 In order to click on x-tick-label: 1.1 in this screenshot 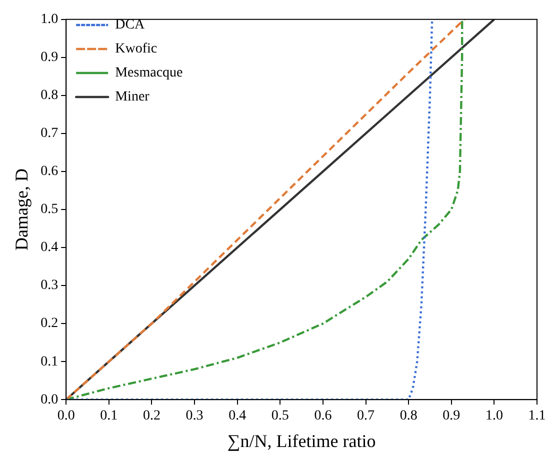, I will do `click(537, 416)`.